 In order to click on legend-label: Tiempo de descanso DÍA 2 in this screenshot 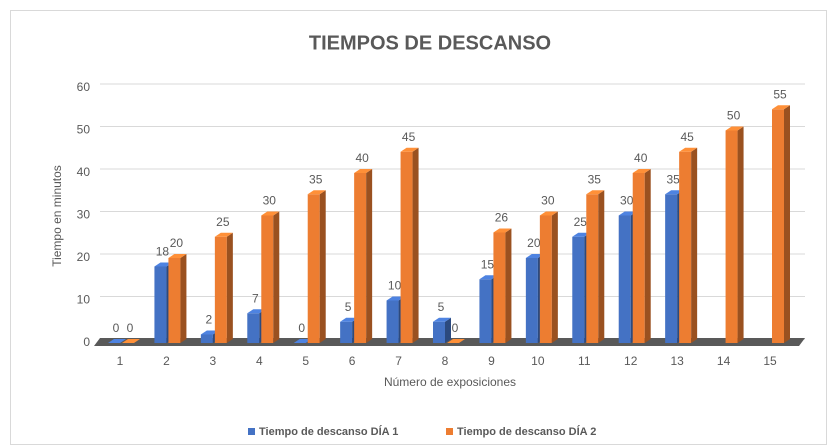, I will do `click(526, 431)`.